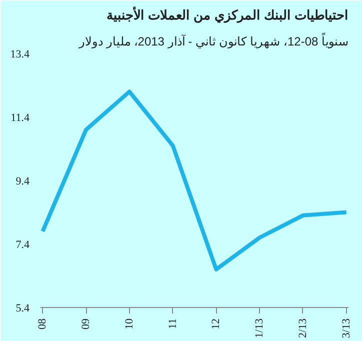  Describe the element at coordinates (20, 118) in the screenshot. I see `y-tick-label: 11.4` at that location.